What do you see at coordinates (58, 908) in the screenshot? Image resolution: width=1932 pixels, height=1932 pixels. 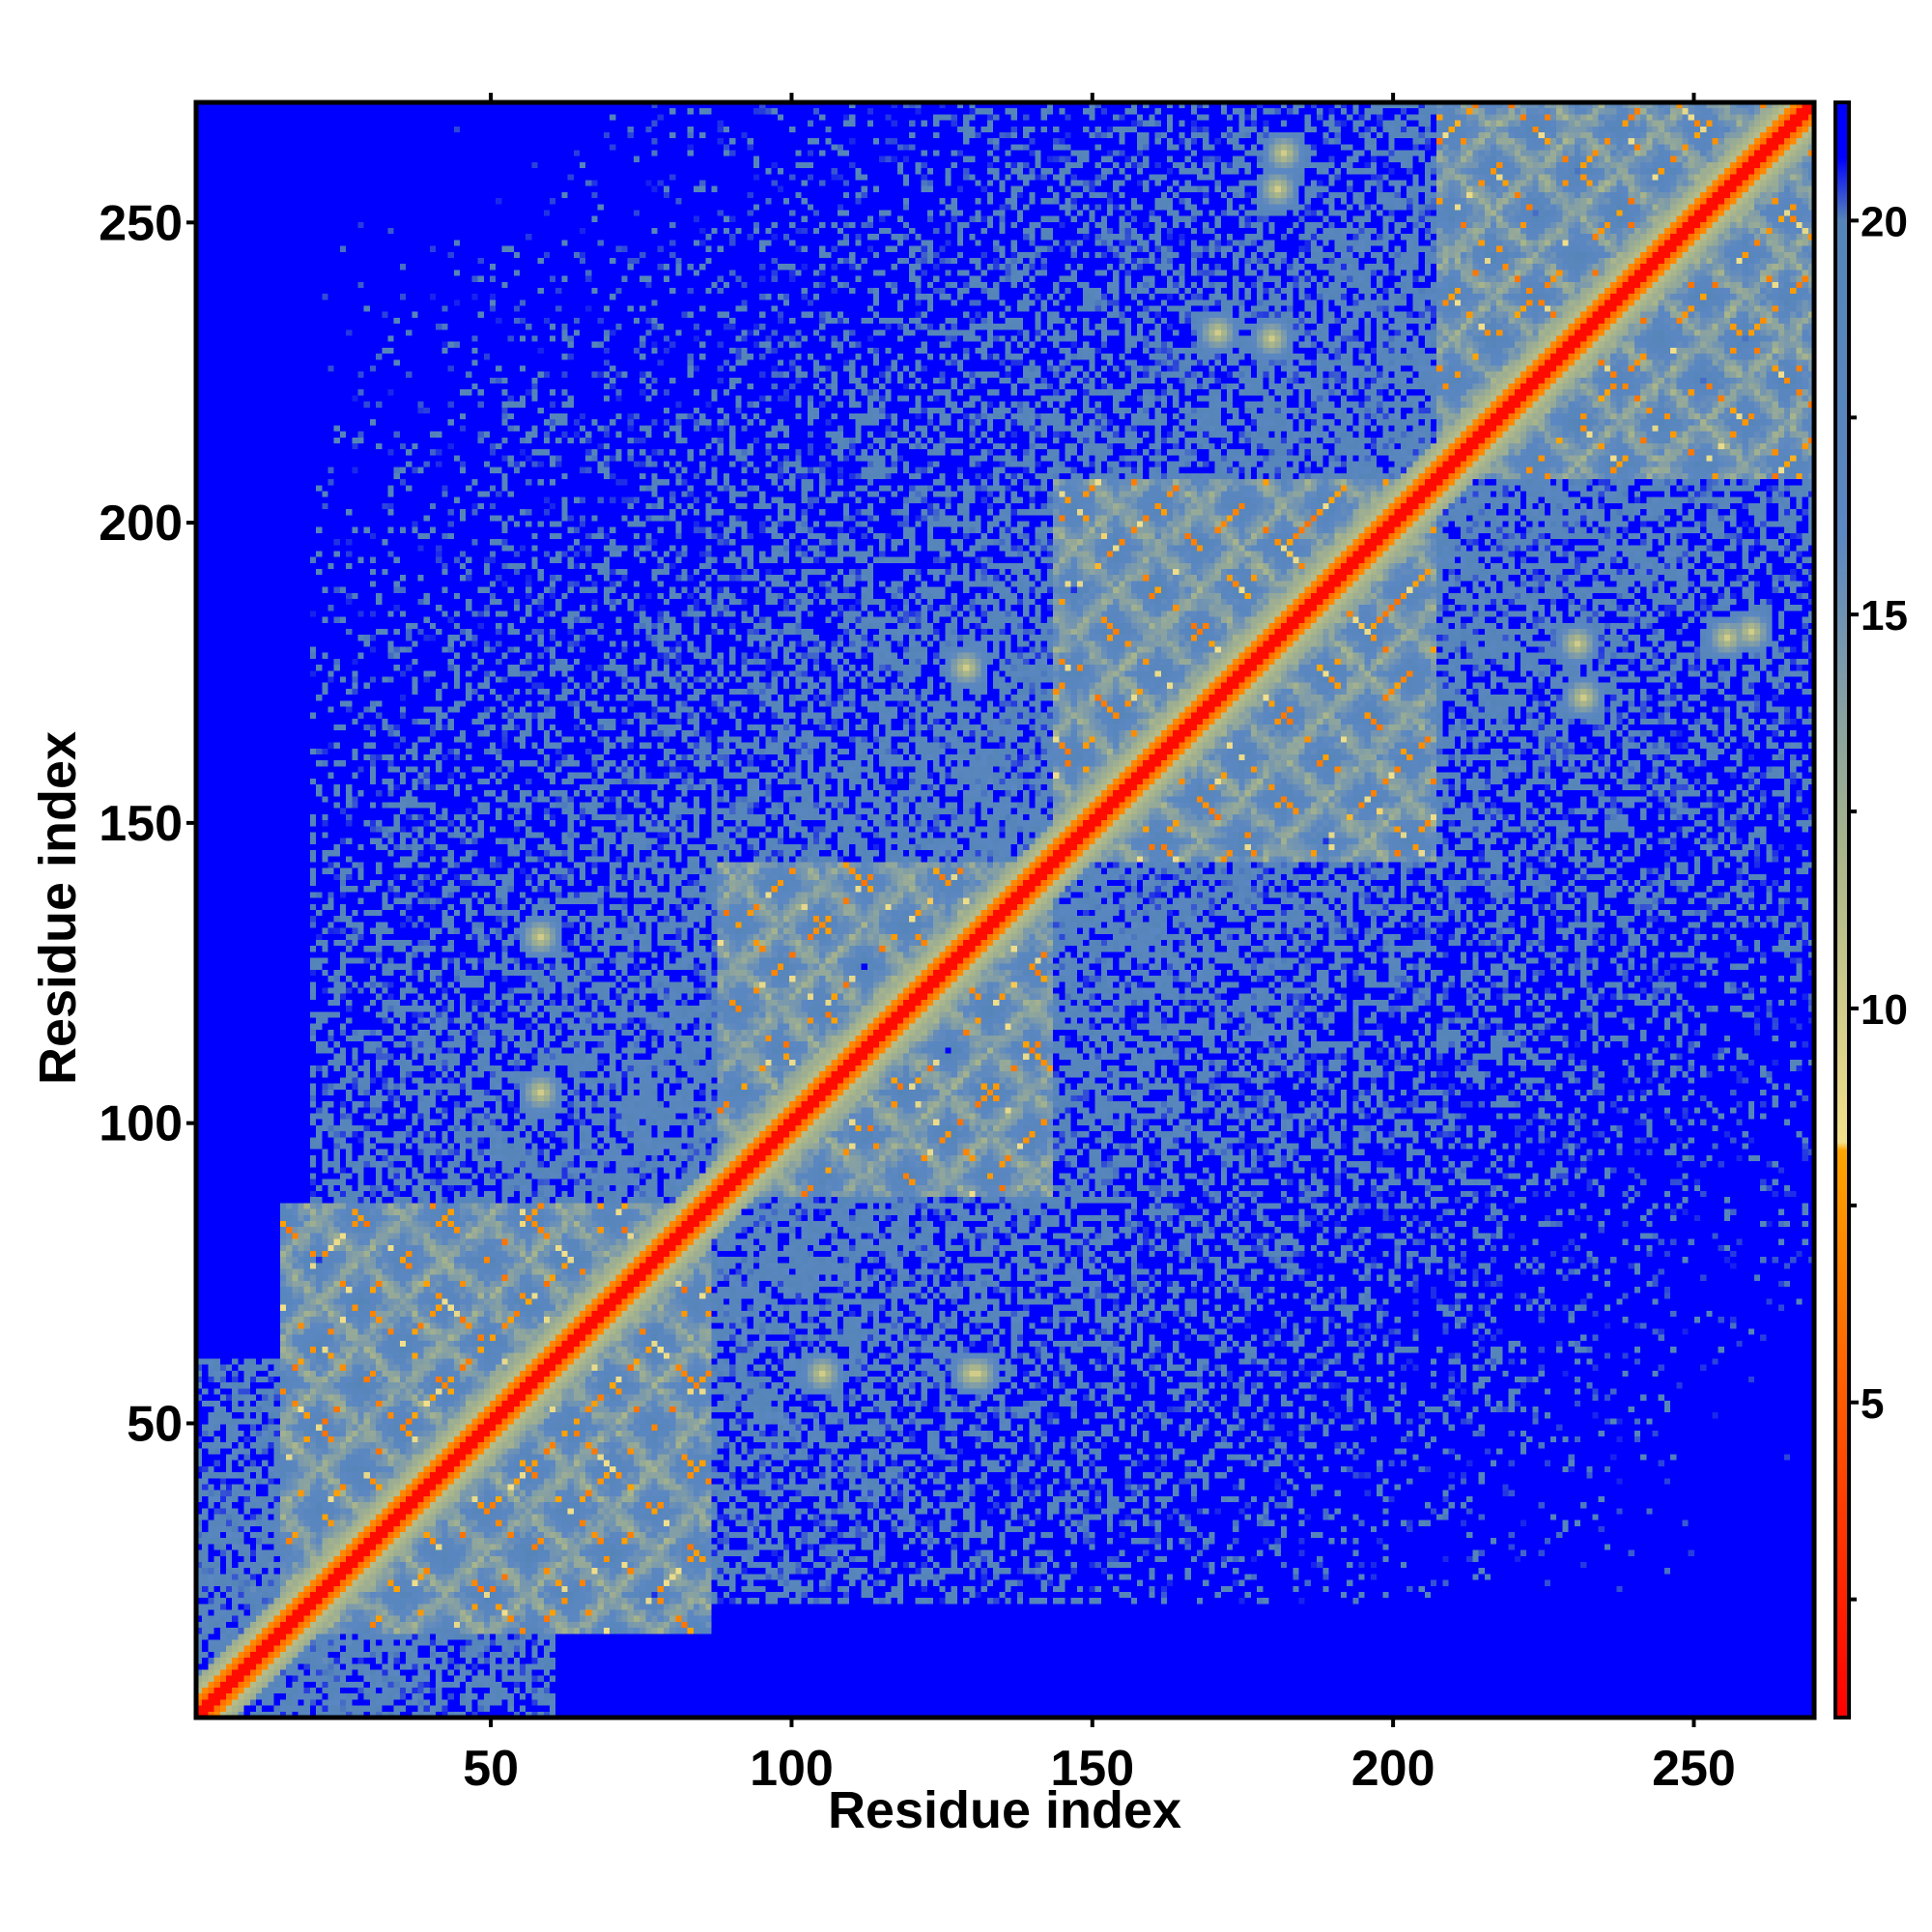 I see `y-axis-label: Residue index` at bounding box center [58, 908].